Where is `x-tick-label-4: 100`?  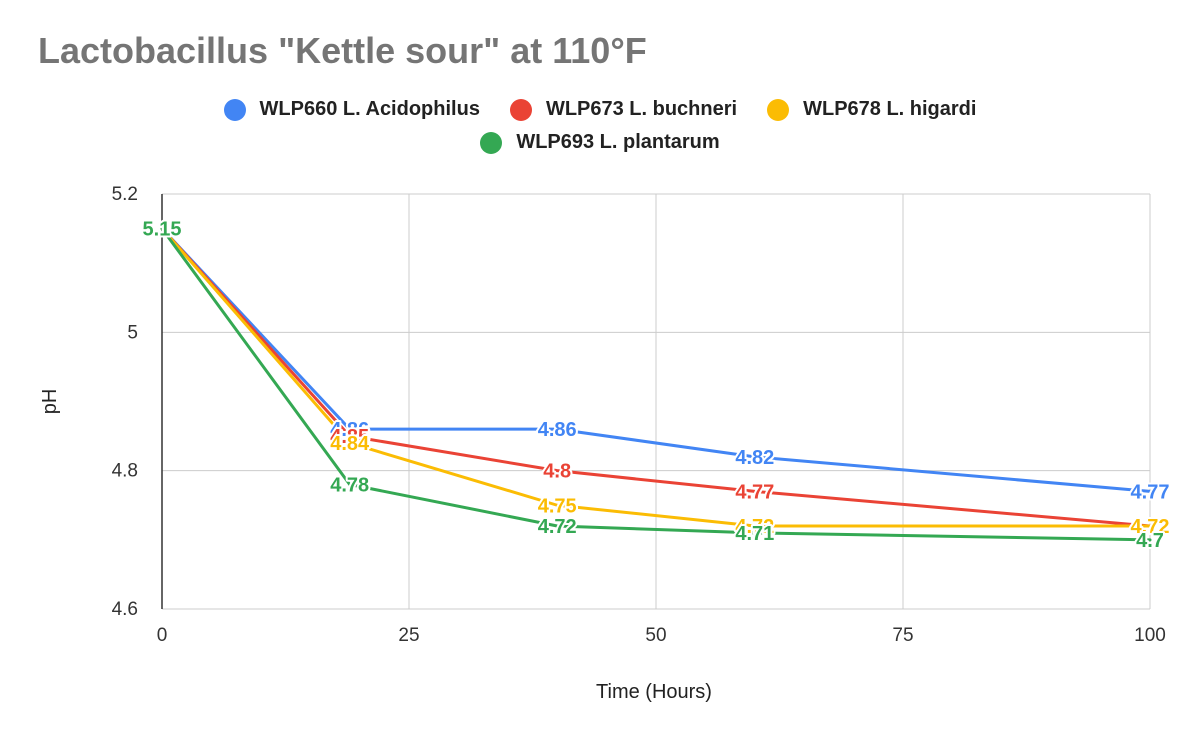
x-tick-label-4: 100 is located at coordinates (1150, 635).